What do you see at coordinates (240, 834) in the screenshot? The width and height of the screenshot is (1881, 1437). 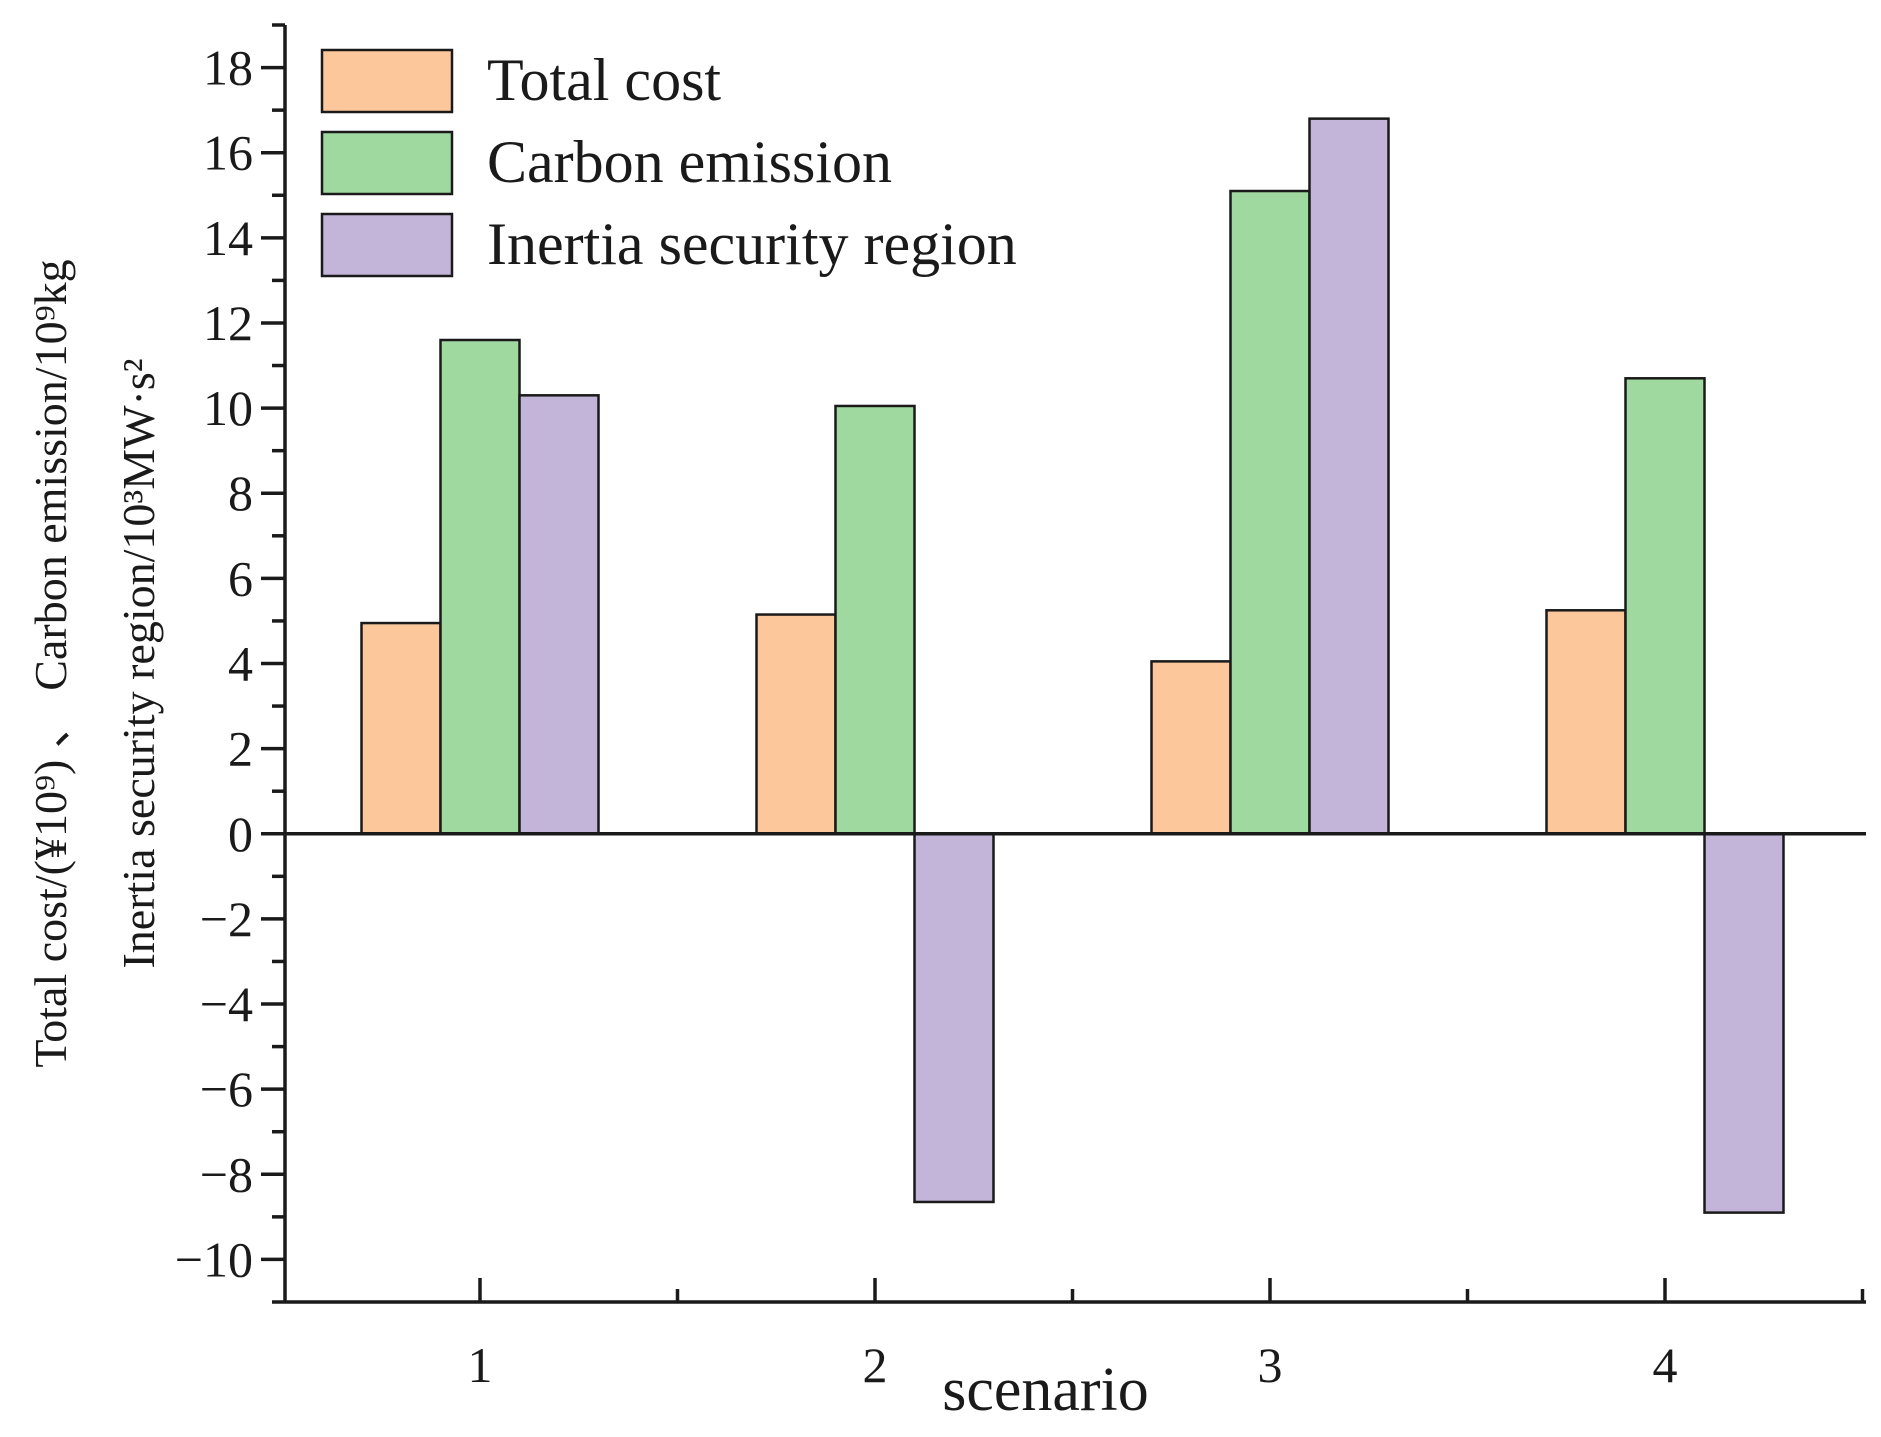 I see `y-tick-label: 0` at bounding box center [240, 834].